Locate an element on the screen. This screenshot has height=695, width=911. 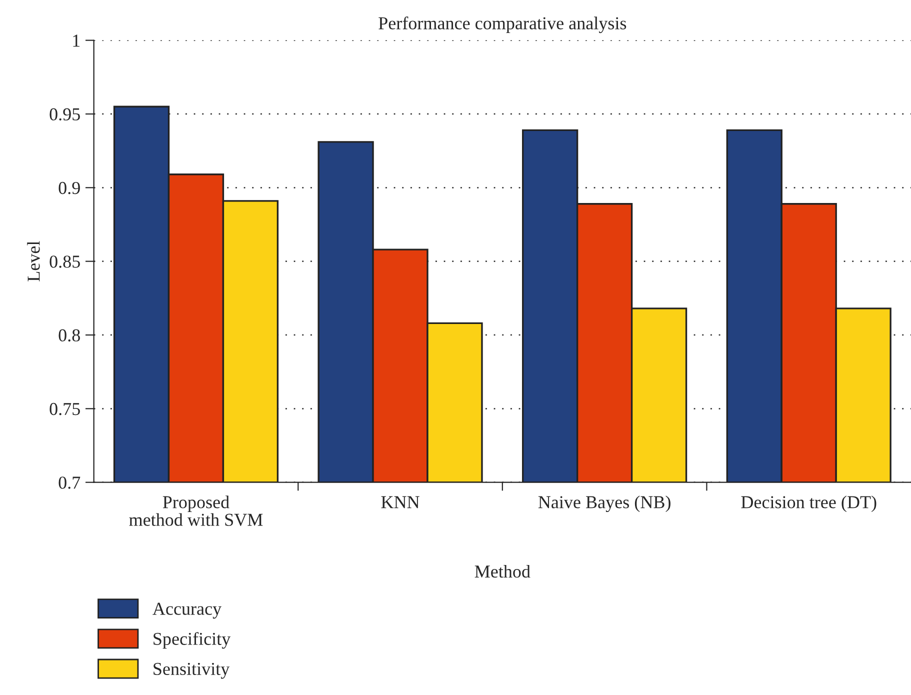
x-tick-label: Proposed method with SVM is located at coordinates (196, 511).